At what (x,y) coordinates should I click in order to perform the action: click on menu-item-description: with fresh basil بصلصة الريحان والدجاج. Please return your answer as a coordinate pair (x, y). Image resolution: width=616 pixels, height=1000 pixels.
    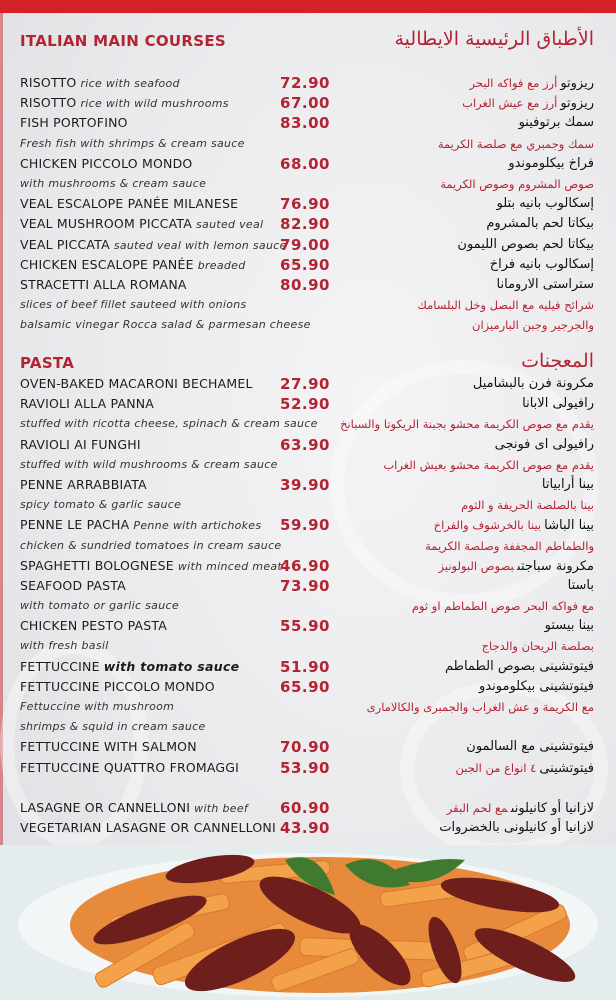
    Looking at the image, I should click on (308, 646).